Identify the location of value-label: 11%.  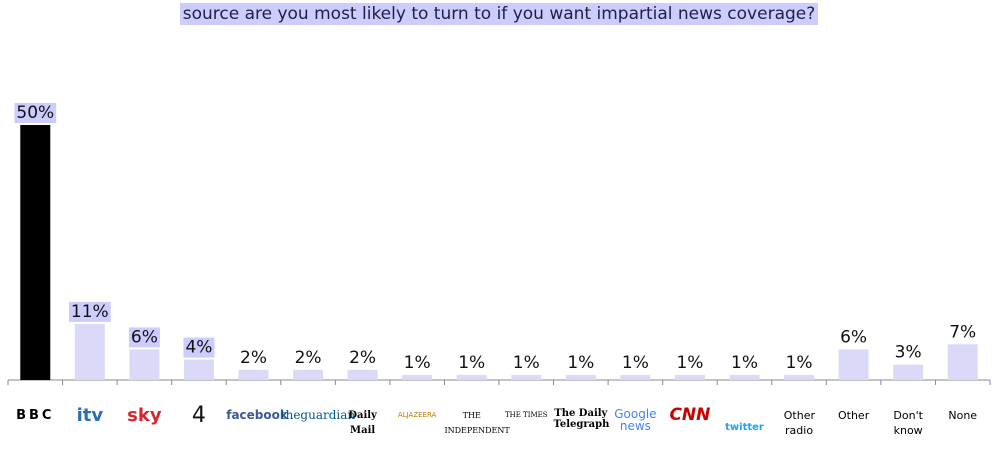
(90, 312).